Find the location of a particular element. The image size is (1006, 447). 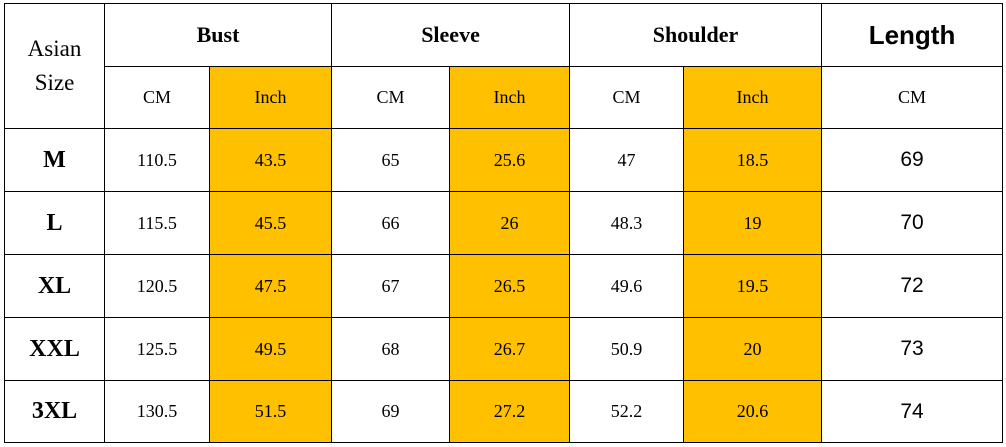

value-cell: 120.5 is located at coordinates (157, 286).